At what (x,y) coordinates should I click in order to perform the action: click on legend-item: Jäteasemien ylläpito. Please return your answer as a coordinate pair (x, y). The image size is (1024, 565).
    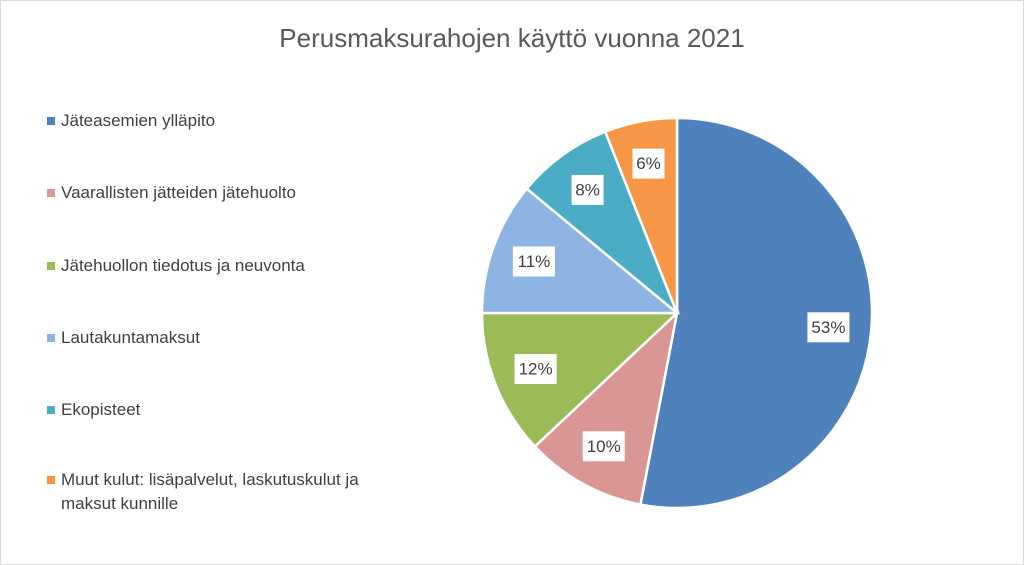
    Looking at the image, I should click on (204, 121).